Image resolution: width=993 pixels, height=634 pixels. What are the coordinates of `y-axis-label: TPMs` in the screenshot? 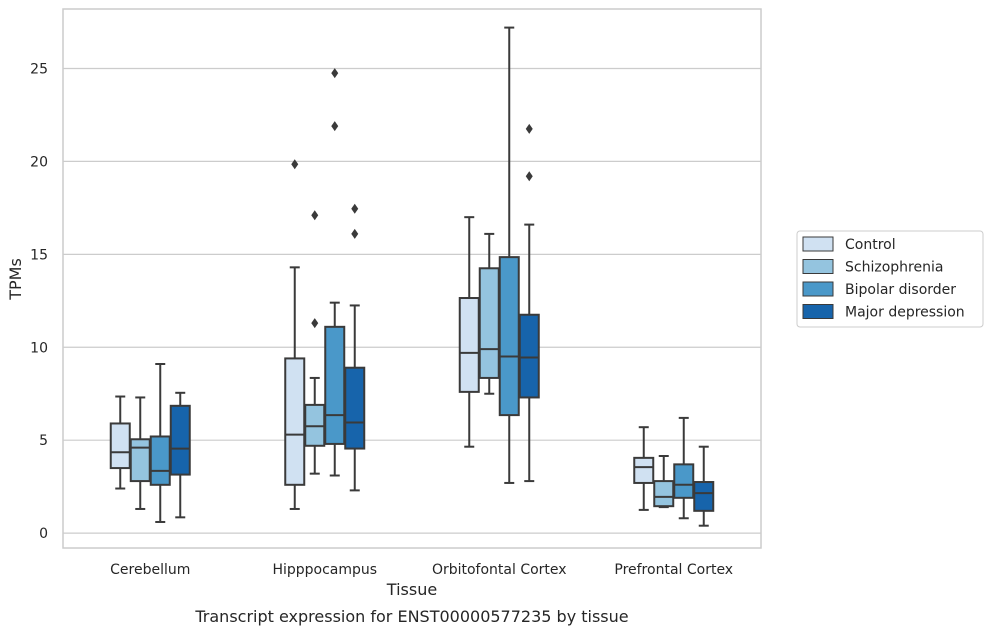 It's located at (15, 279).